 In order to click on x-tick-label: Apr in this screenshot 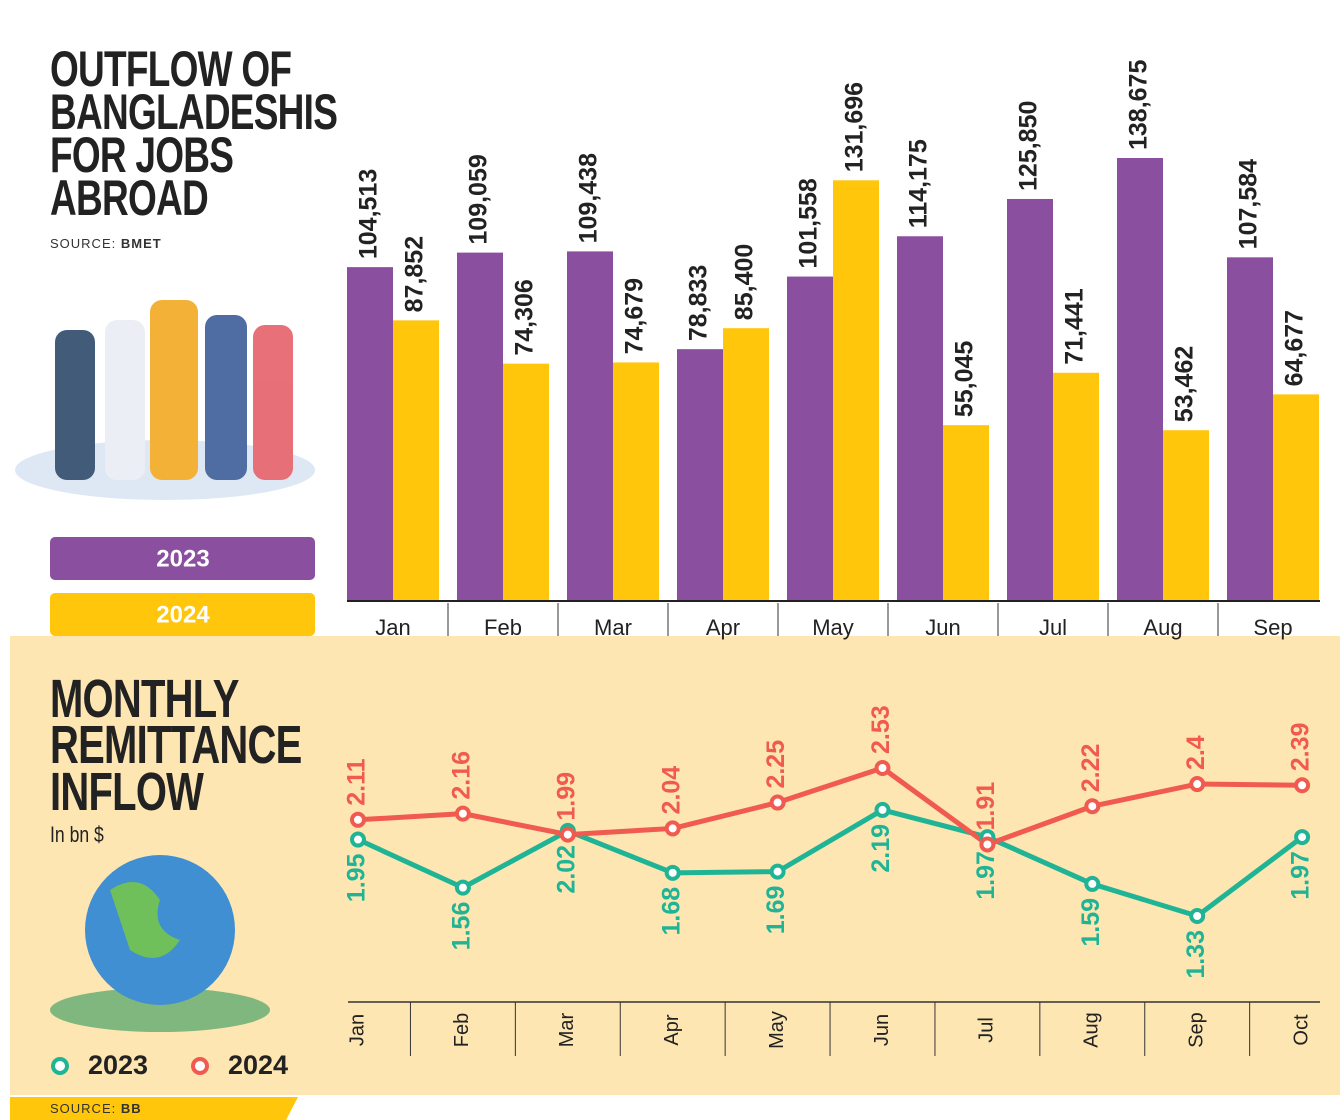, I will do `click(672, 1029)`.